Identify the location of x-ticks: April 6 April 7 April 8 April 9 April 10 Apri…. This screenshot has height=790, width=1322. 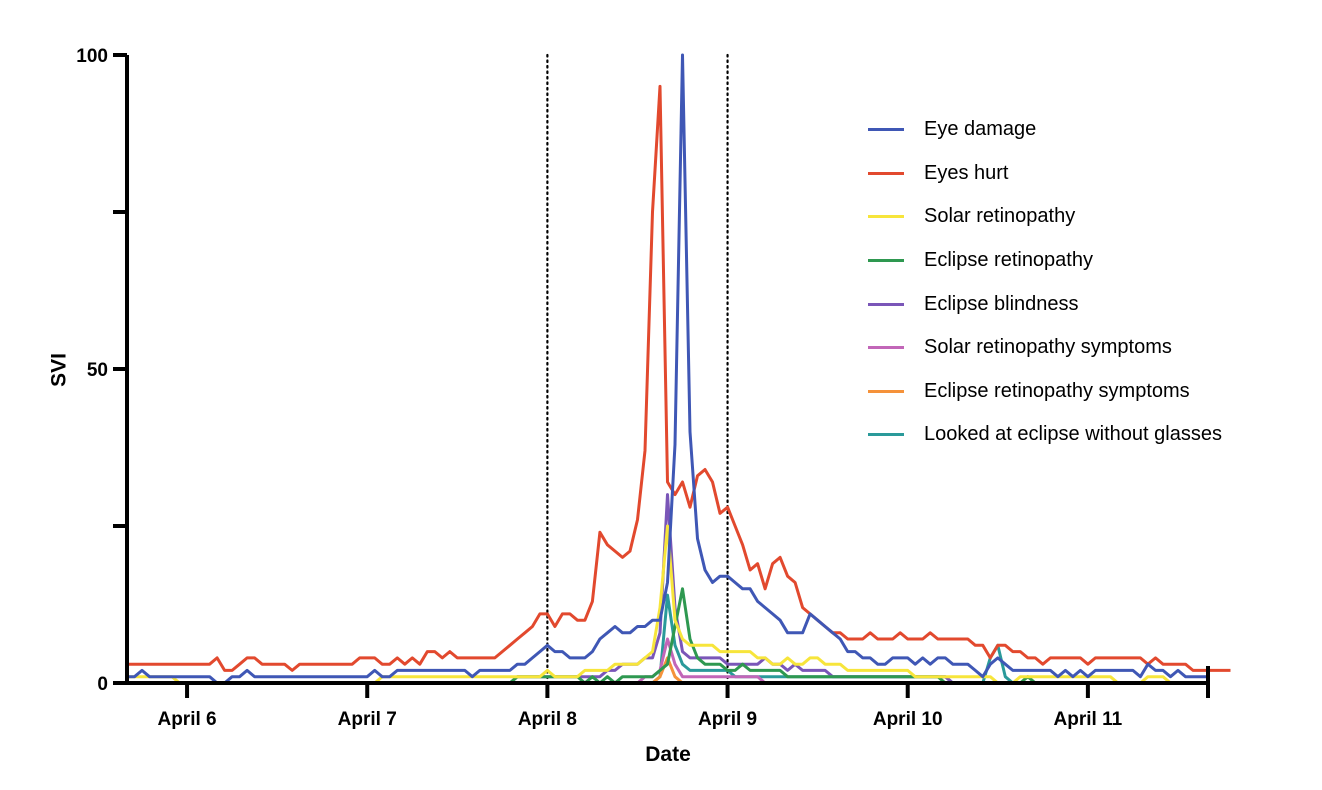
(683, 698).